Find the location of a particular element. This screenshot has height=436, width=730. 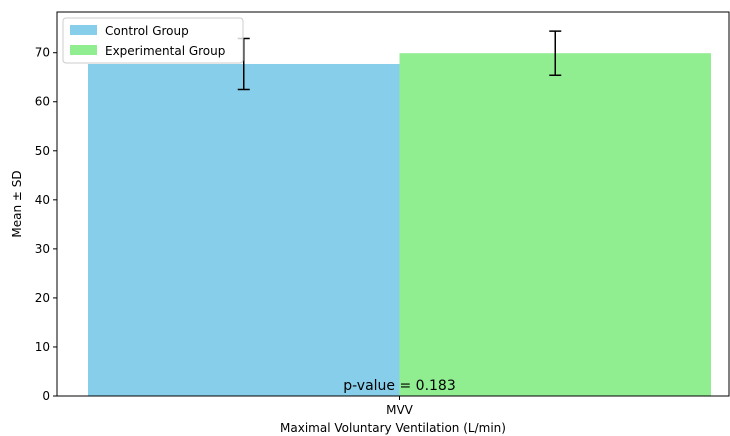

y-tick-label: 0 is located at coordinates (46, 396).